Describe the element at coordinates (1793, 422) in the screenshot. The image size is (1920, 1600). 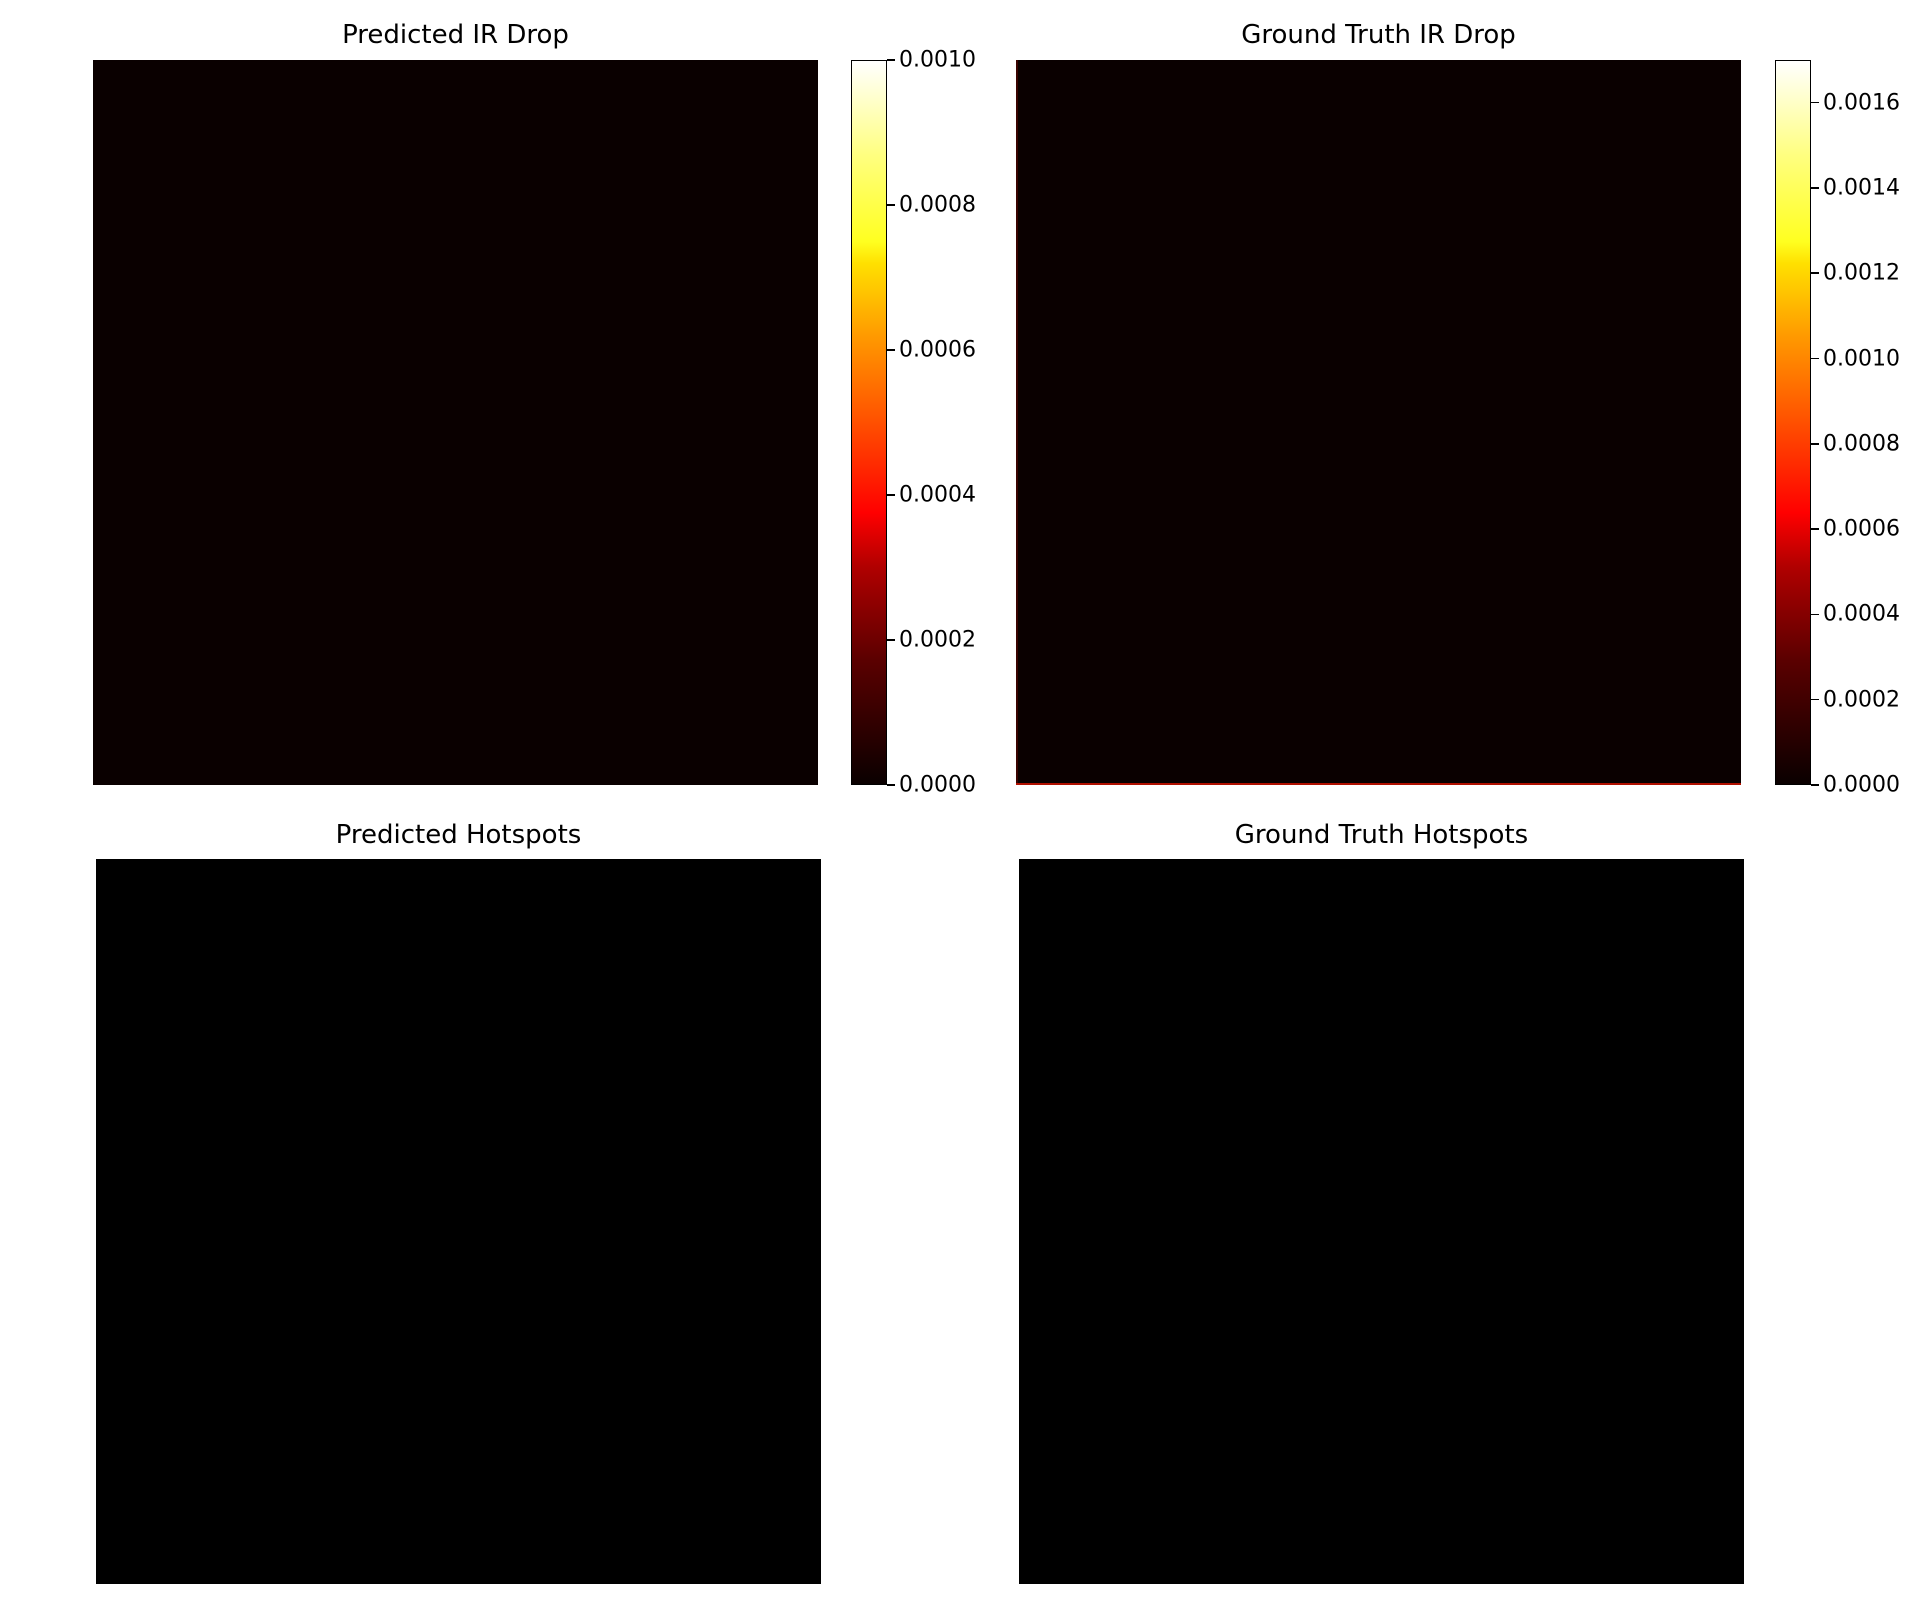
I see `colorbar-ground-truth-ir-drop` at that location.